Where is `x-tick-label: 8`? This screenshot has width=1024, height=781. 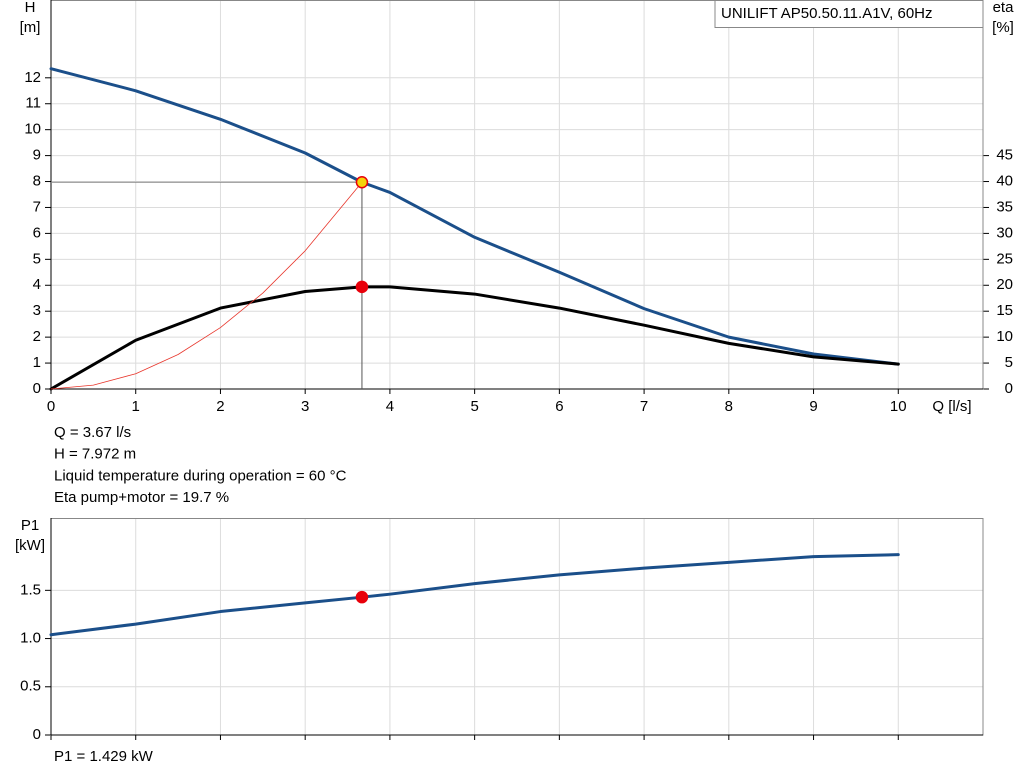
x-tick-label: 8 is located at coordinates (729, 406).